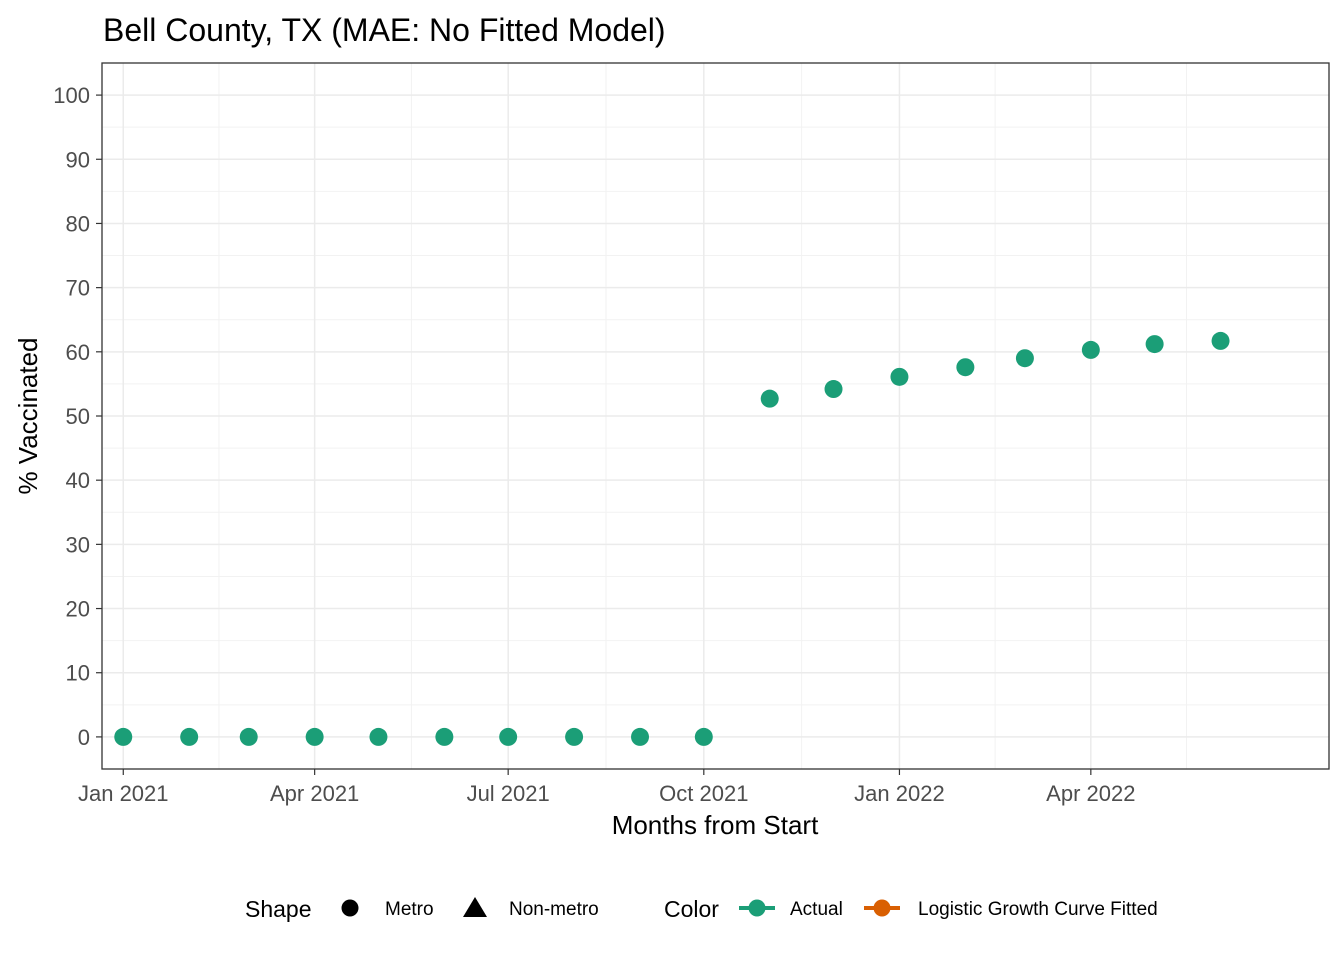  What do you see at coordinates (703, 793) in the screenshot?
I see `x-tick-label: Oct 2021` at bounding box center [703, 793].